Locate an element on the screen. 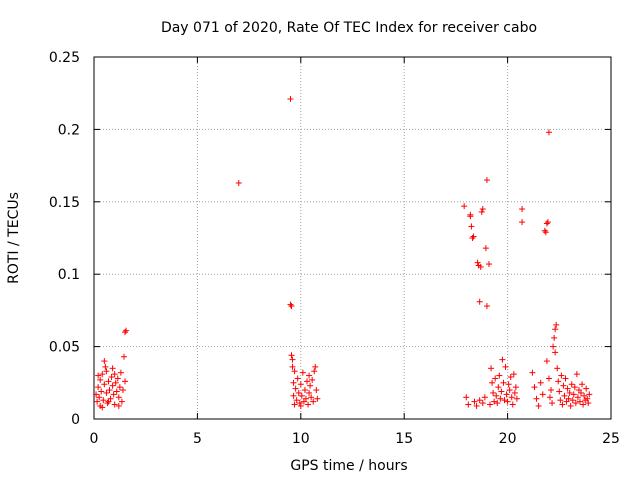 The image size is (640, 480). y-tick-label: 0.2 is located at coordinates (69, 130).